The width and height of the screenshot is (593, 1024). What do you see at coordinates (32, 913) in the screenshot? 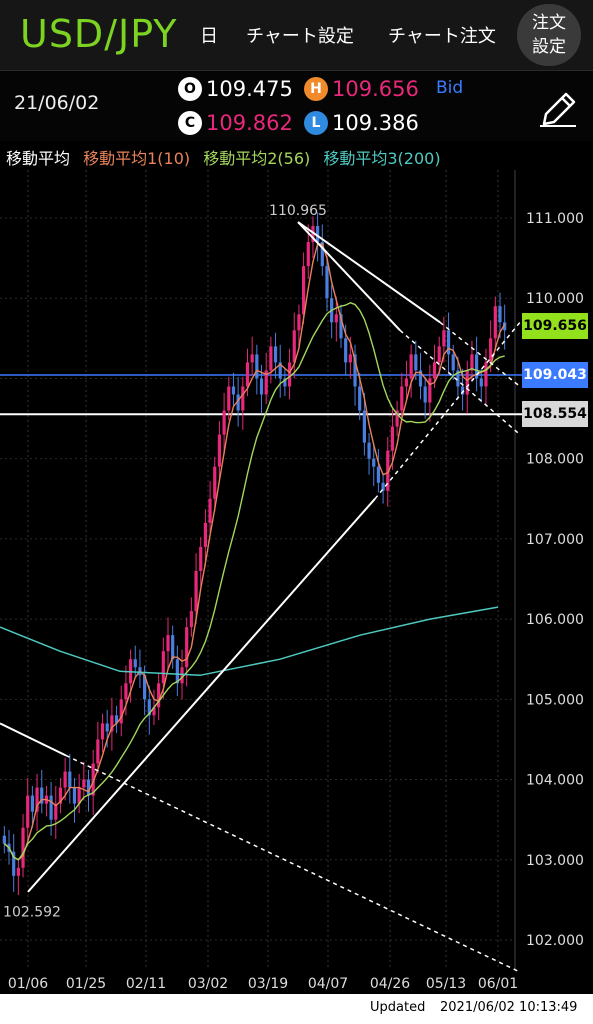
I see `low-annotation: 102.592` at bounding box center [32, 913].